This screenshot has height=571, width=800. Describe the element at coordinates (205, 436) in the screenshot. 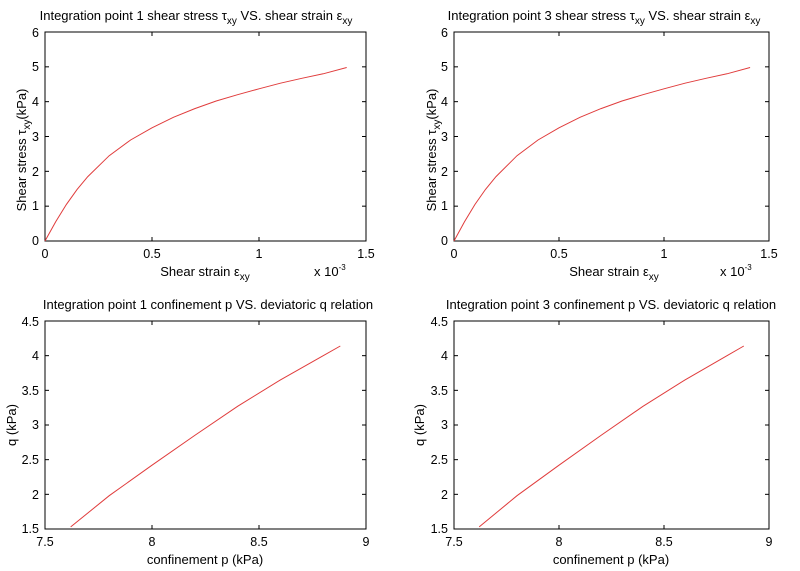

I see `panel-3-series-line` at that location.